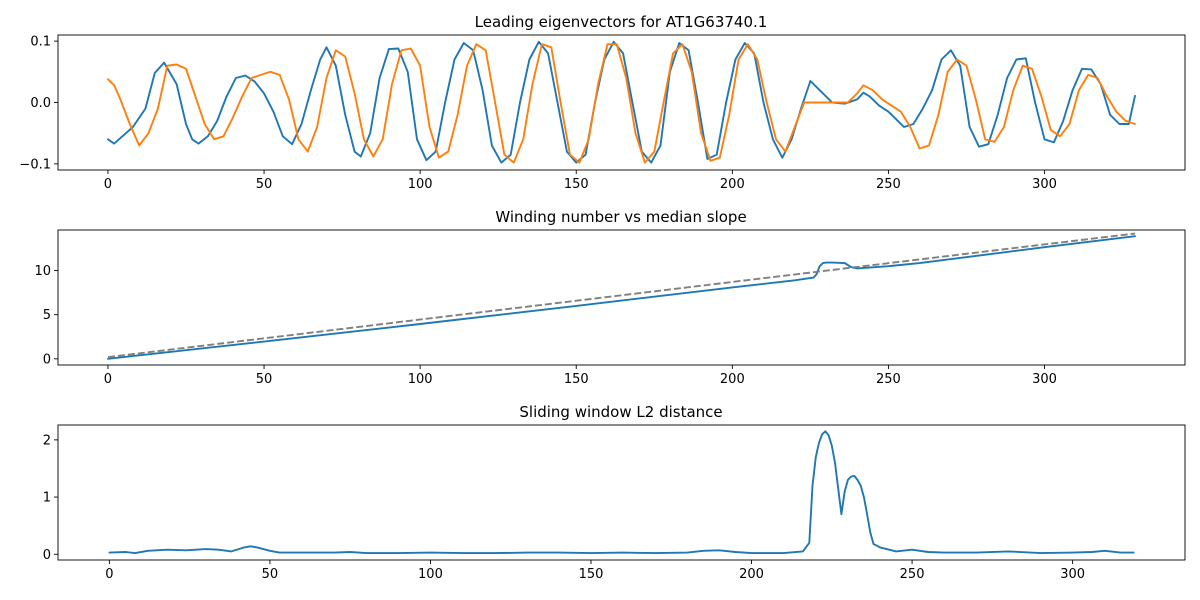 The image size is (1200, 600). What do you see at coordinates (40, 42) in the screenshot?
I see `y-tick-label: 0.1` at bounding box center [40, 42].